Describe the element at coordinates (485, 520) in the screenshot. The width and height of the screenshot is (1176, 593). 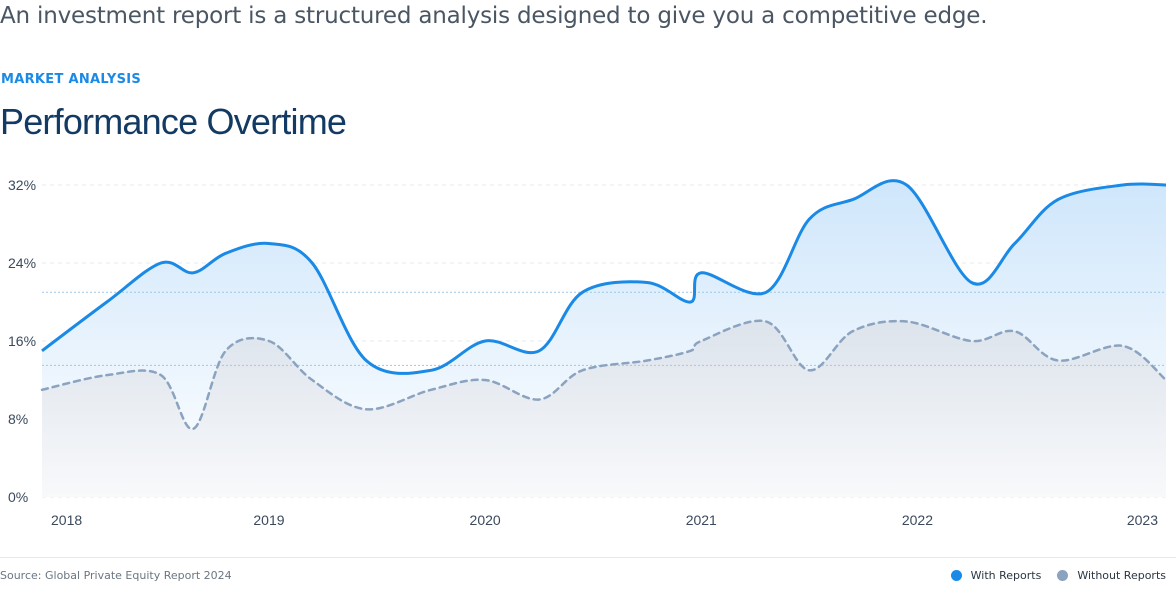
I see `x-tick-label: 2020` at that location.